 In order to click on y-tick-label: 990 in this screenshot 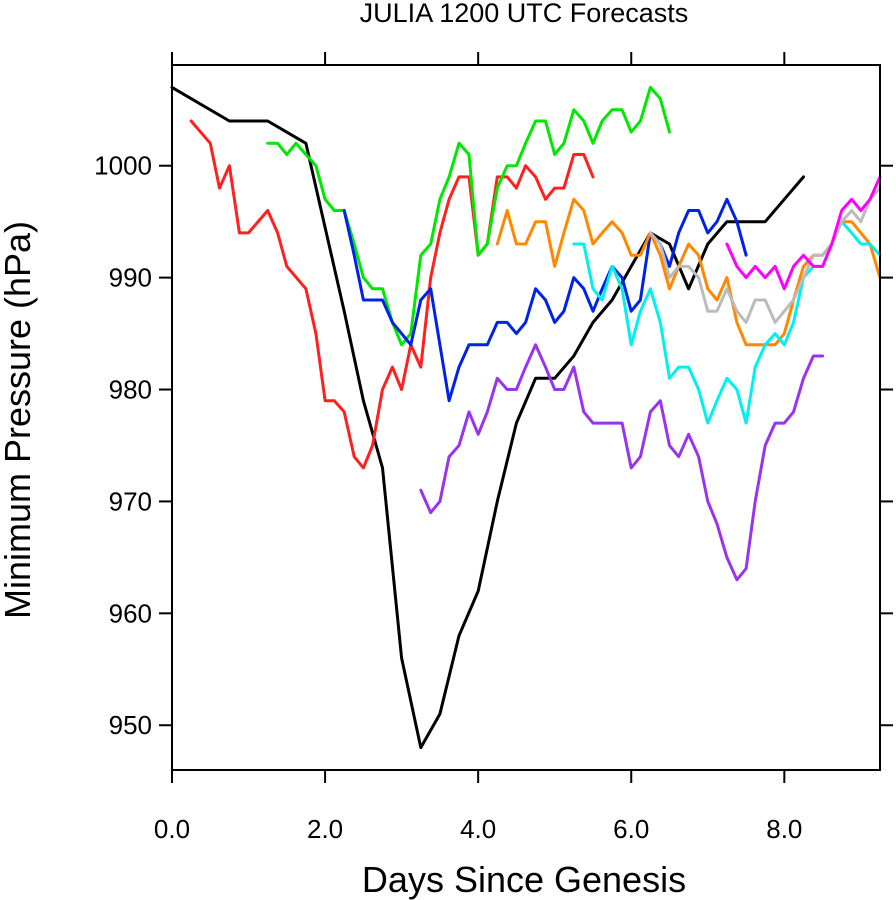, I will do `click(130, 278)`.